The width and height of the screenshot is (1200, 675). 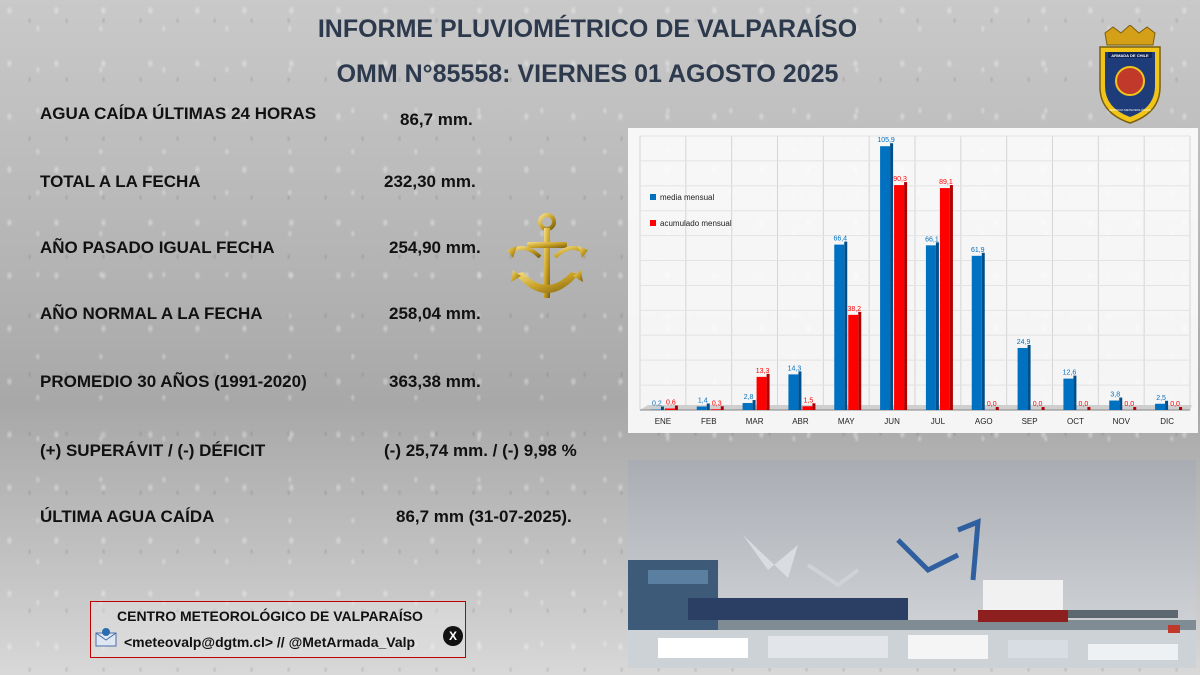 I want to click on legend-label: media mensual, so click(x=687, y=197).